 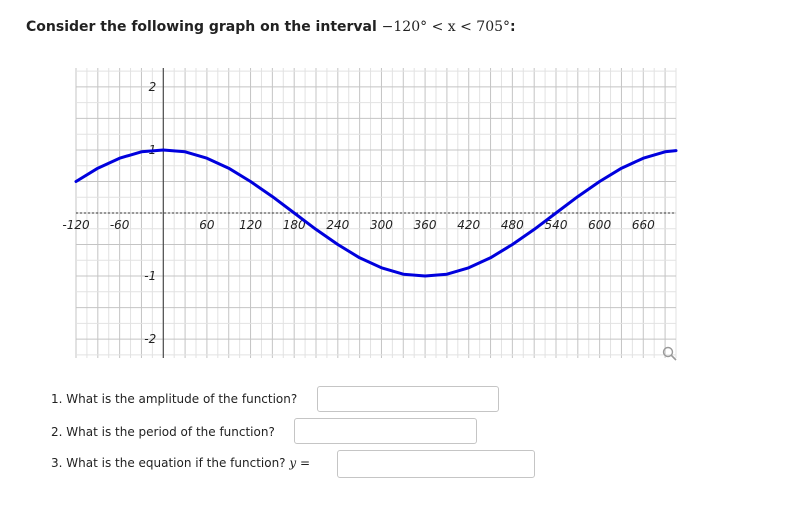 I want to click on question-3-math: y =, so click(x=300, y=463).